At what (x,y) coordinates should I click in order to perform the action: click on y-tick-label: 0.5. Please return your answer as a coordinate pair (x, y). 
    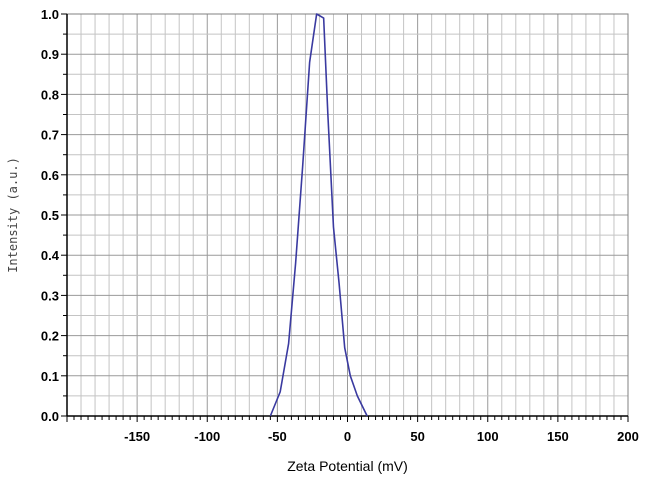
    Looking at the image, I should click on (50, 215).